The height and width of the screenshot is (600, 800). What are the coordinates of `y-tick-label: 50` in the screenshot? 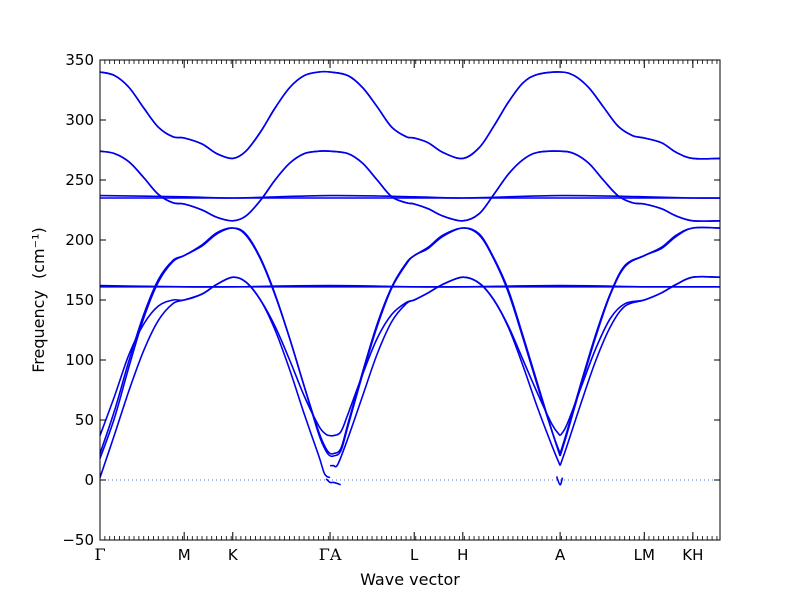 It's located at (84, 420).